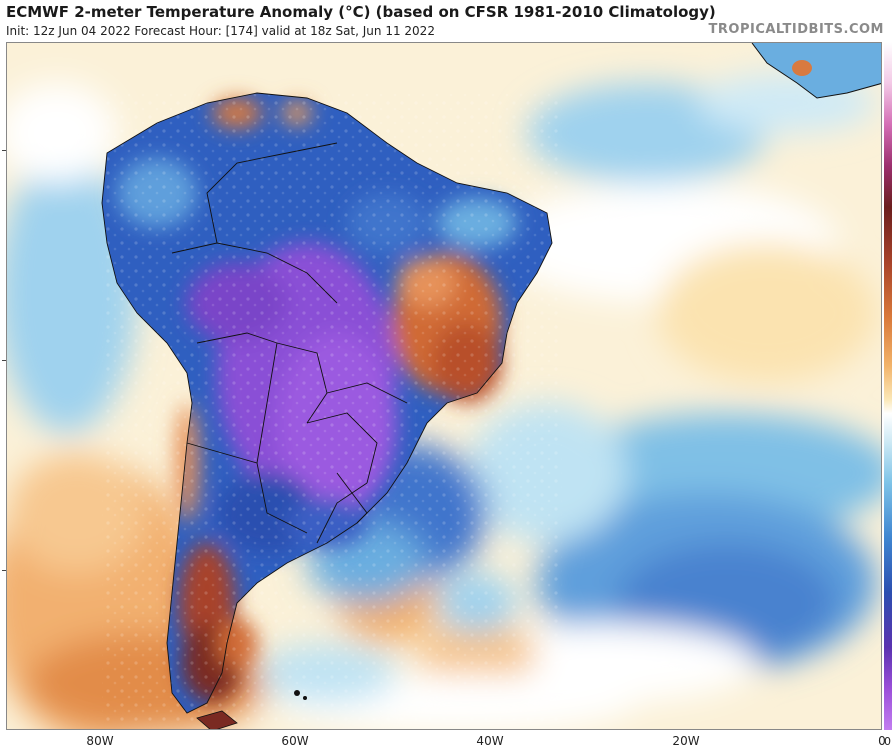 The height and width of the screenshot is (750, 892). I want to click on longitude-label-0: 0, so click(882, 741).